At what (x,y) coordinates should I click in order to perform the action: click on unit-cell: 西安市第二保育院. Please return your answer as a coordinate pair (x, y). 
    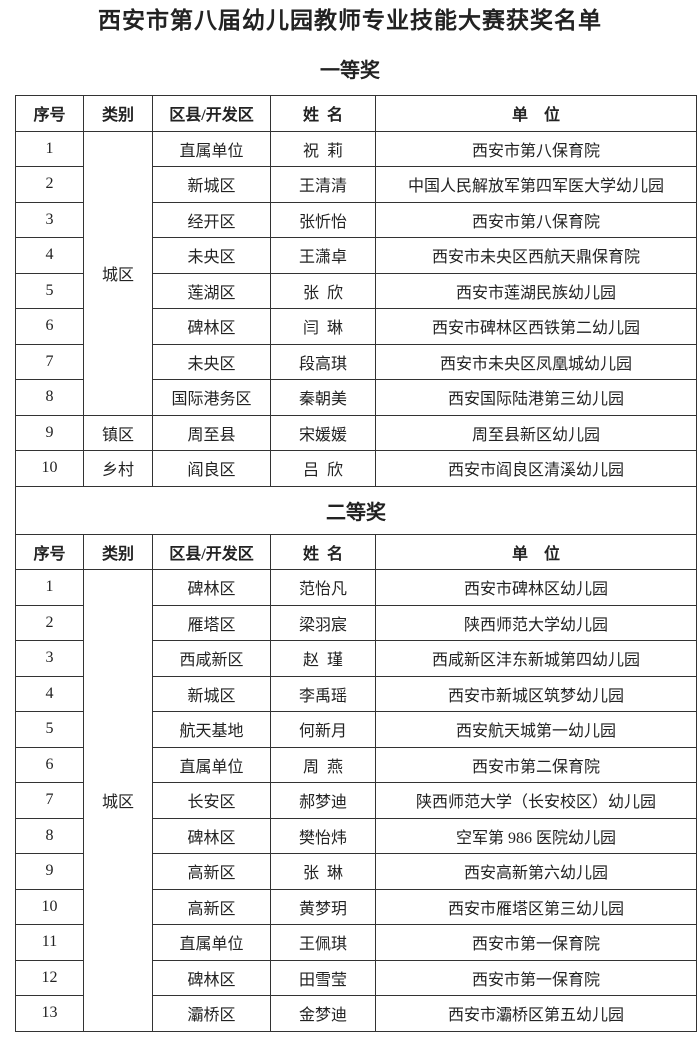
    Looking at the image, I should click on (536, 764).